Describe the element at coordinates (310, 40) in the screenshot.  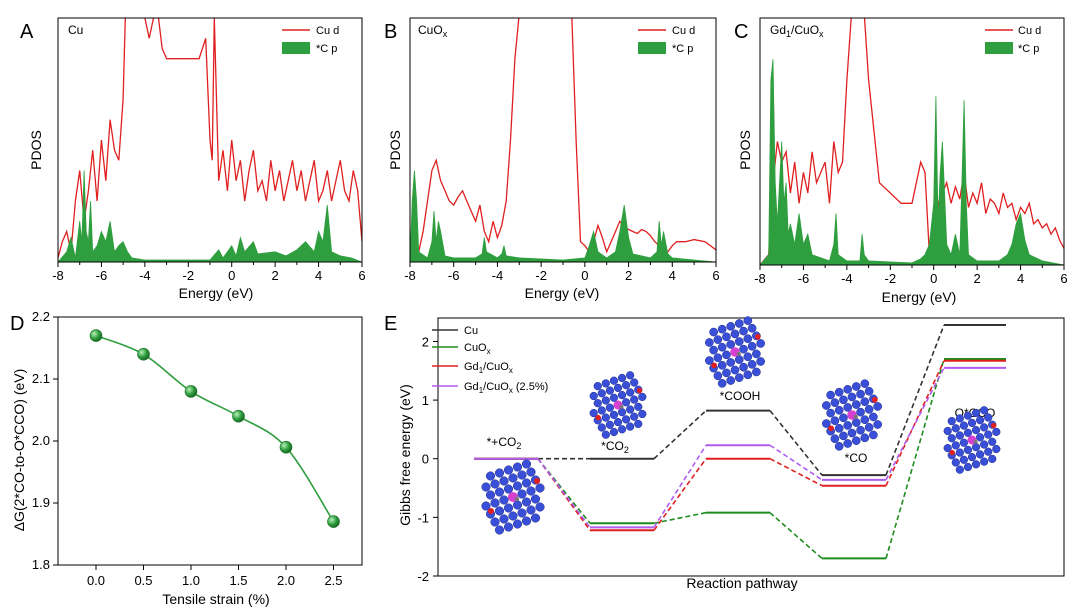
I see `chart-a-legend: Cu d *C p` at that location.